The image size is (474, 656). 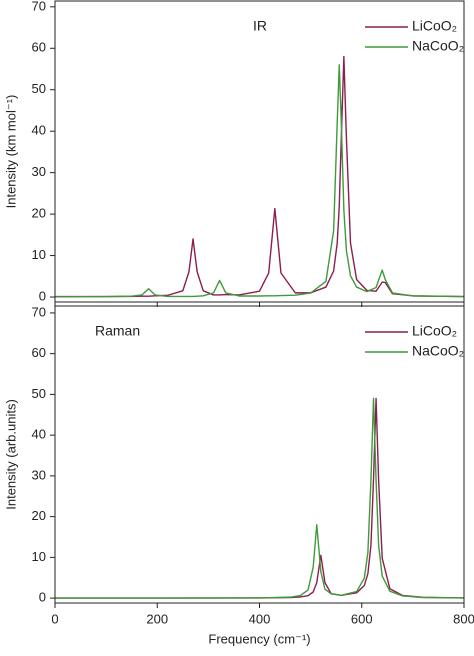 I want to click on annotation: IR, so click(x=260, y=26).